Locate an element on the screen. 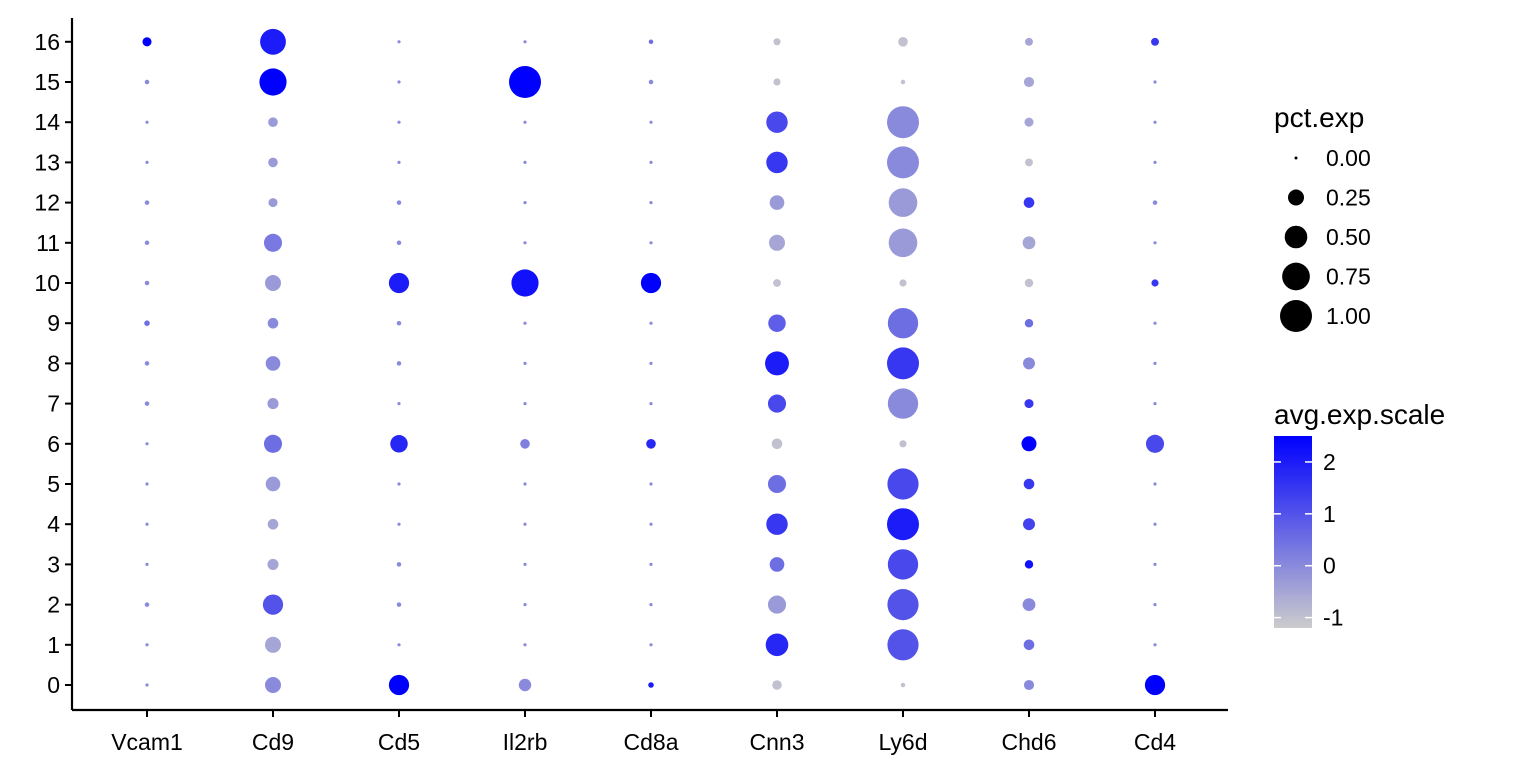  size-legend-label: 0.75 is located at coordinates (1348, 277).